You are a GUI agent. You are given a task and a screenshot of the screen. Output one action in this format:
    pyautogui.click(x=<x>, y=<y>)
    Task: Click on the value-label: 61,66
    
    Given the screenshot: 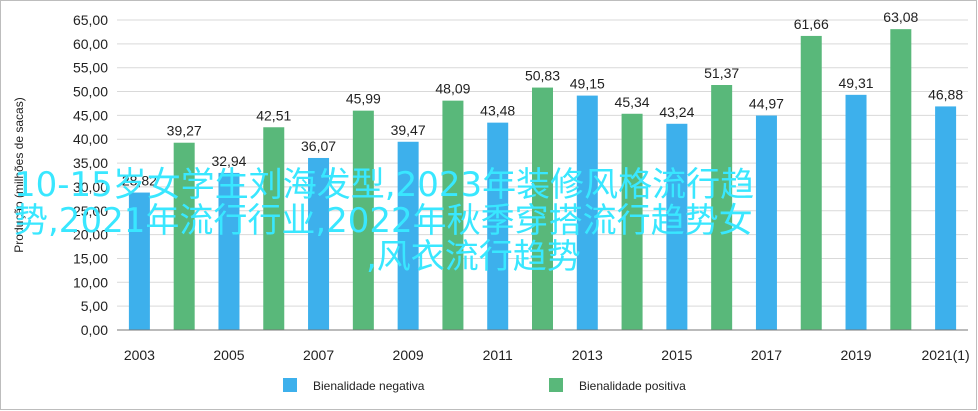 What is the action you would take?
    pyautogui.click(x=811, y=24)
    